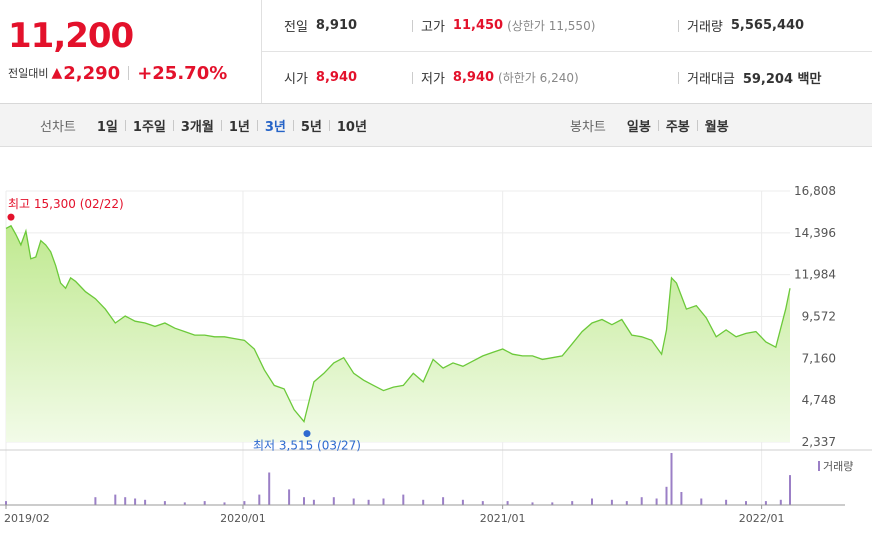  What do you see at coordinates (767, 25) in the screenshot?
I see `stat-value: 5,565,440` at bounding box center [767, 25].